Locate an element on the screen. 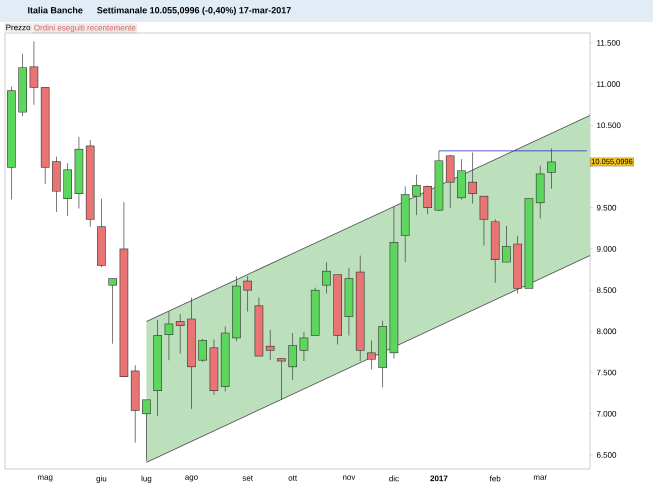 This screenshot has height=489, width=653. chart-title: Italia Banche is located at coordinates (55, 10).